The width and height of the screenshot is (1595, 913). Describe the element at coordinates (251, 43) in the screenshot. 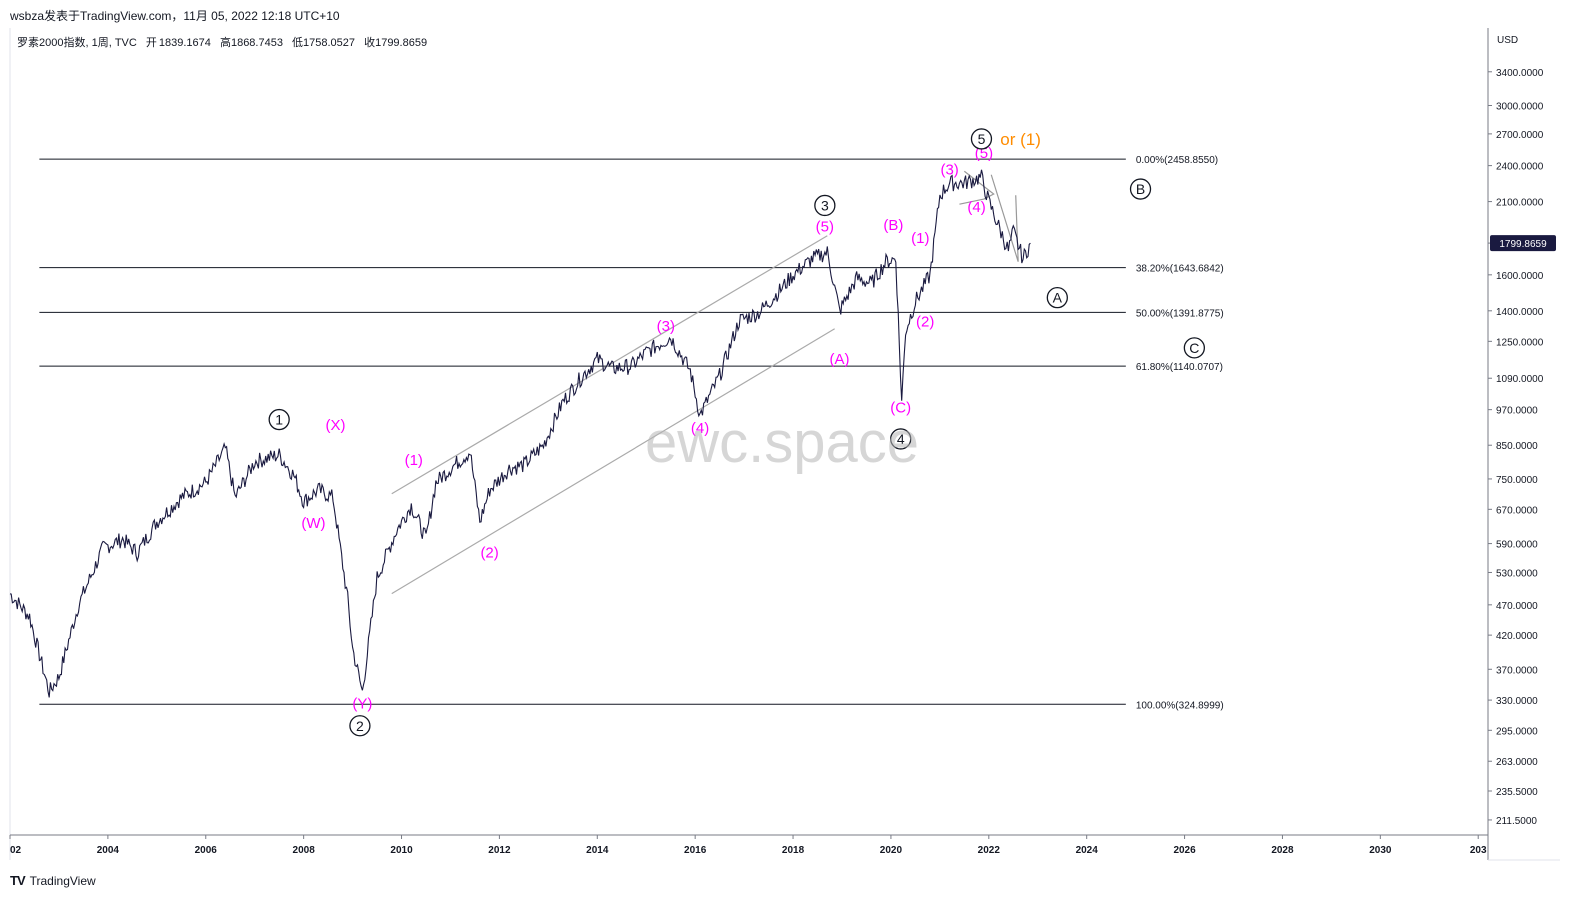

I see `ohlc-high: 高1868.7453` at that location.